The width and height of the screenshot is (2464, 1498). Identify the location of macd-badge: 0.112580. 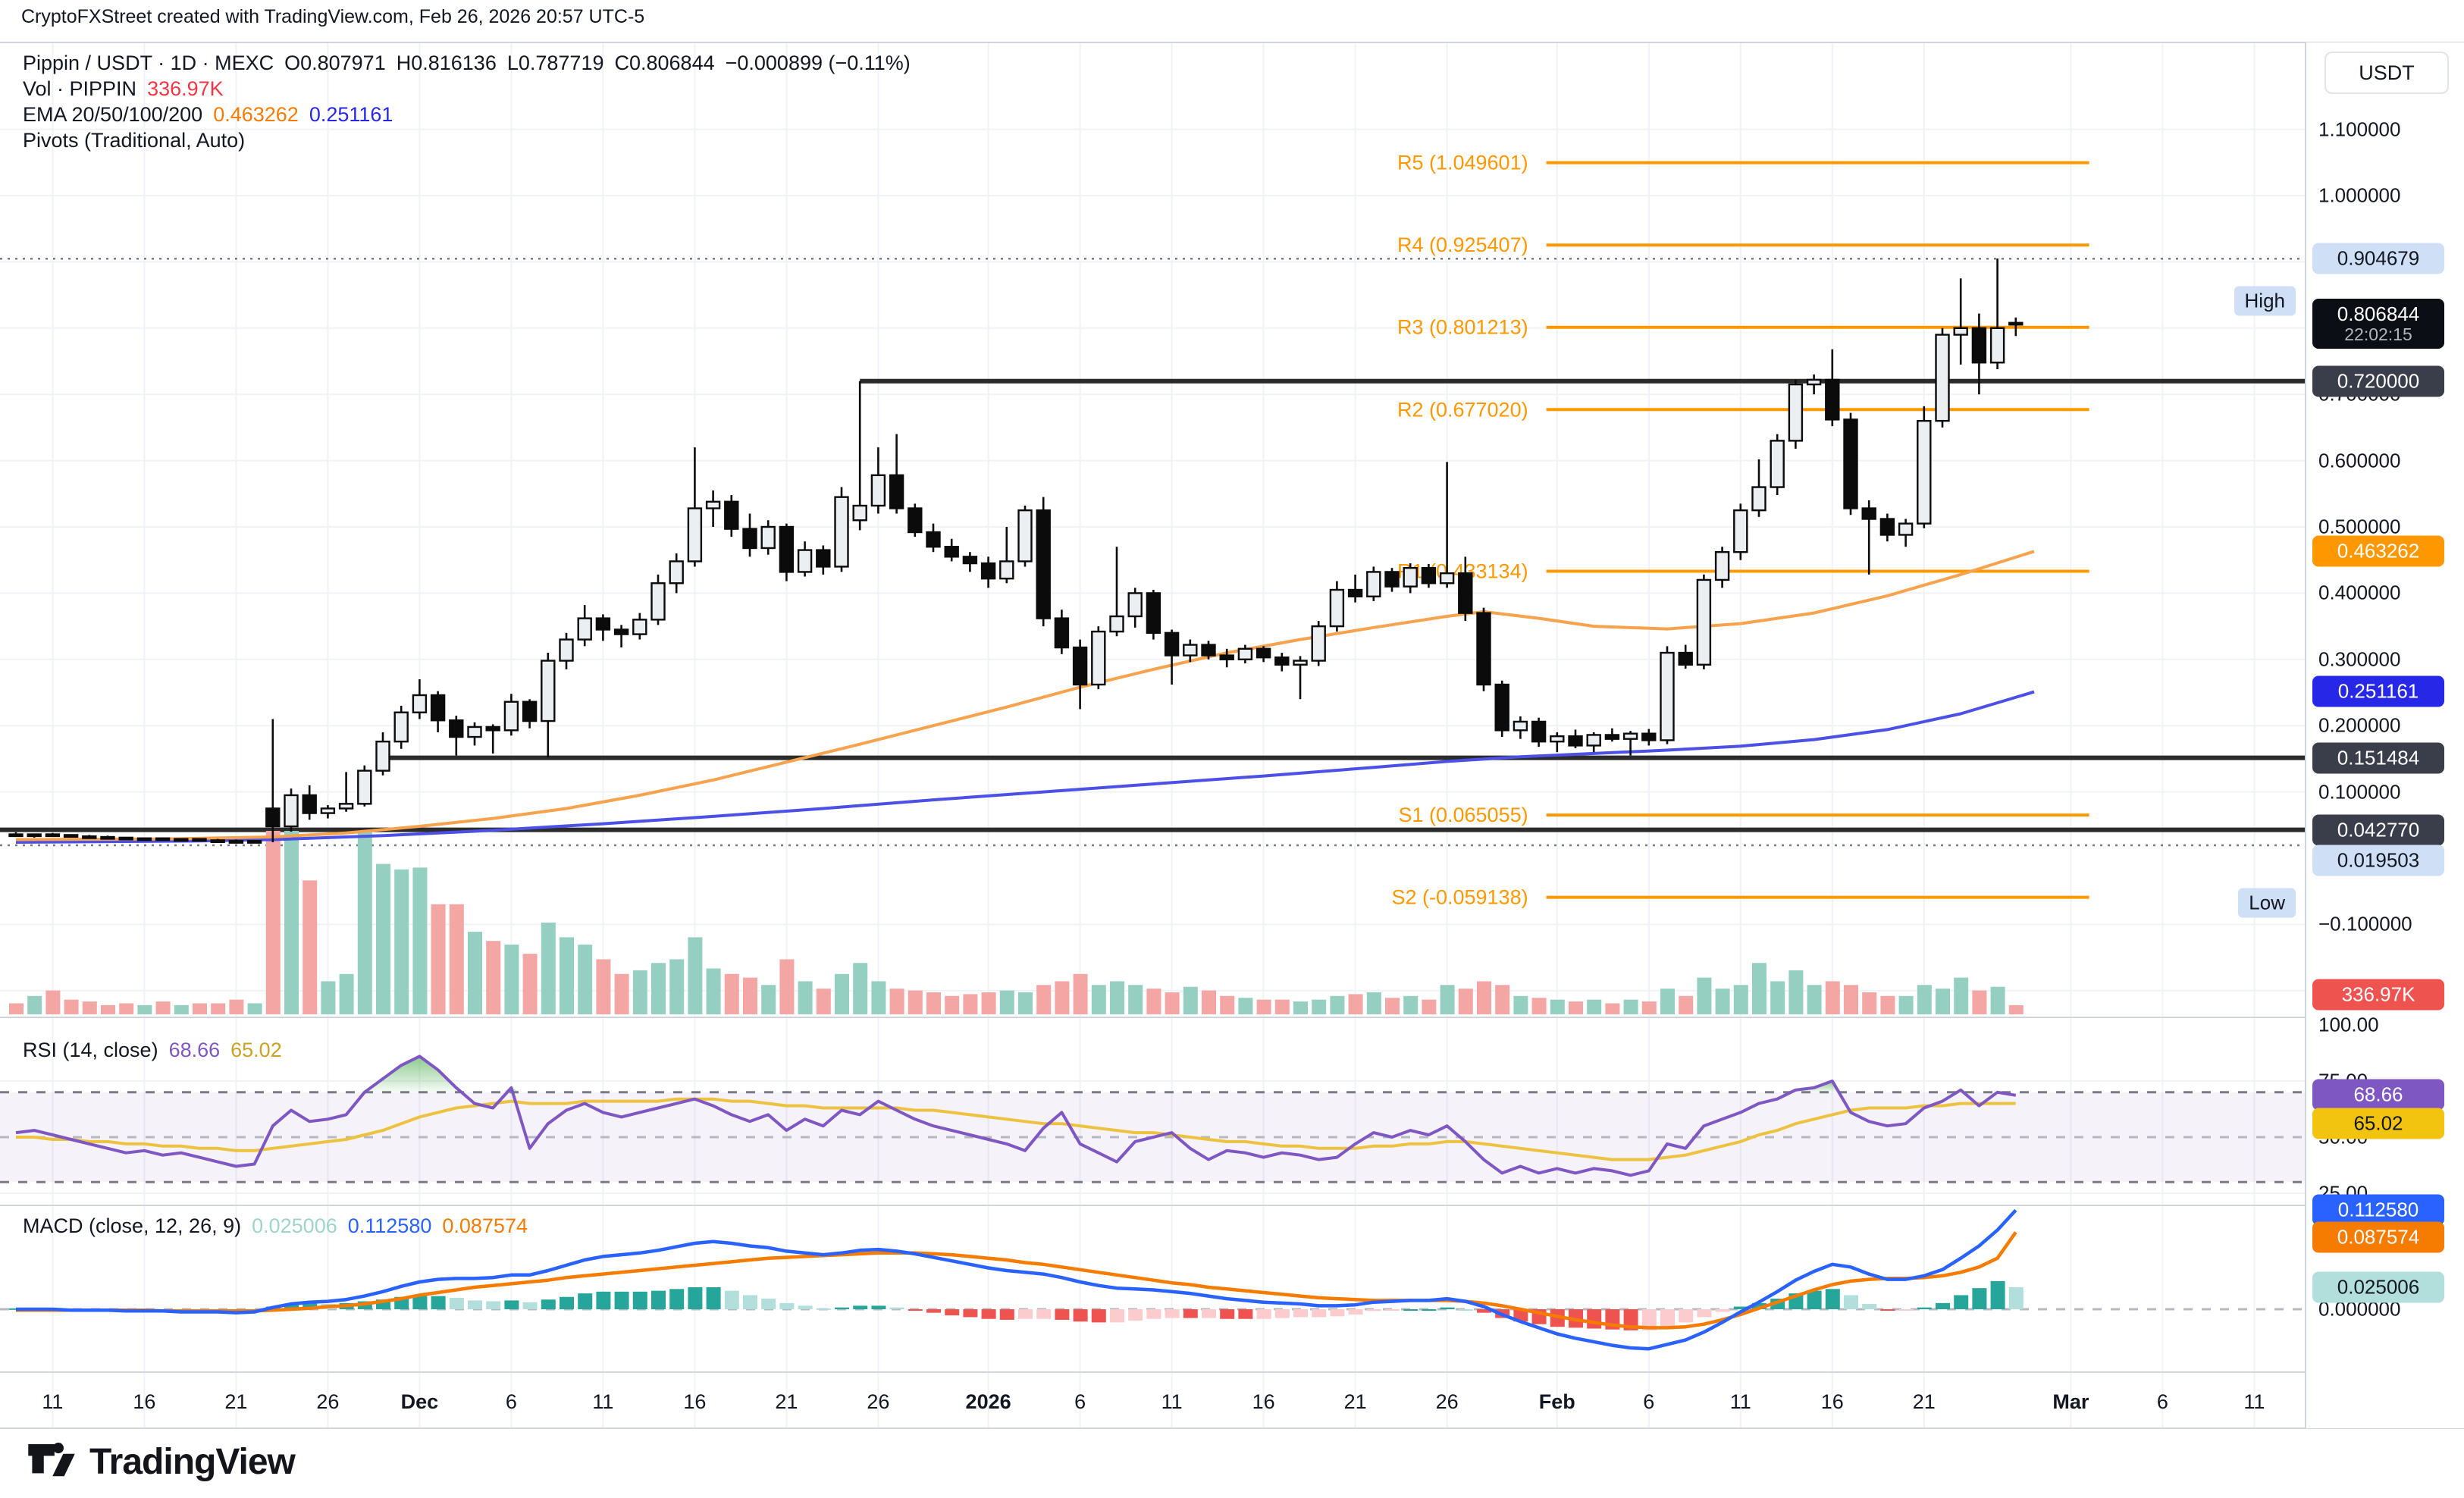
(2378, 1210).